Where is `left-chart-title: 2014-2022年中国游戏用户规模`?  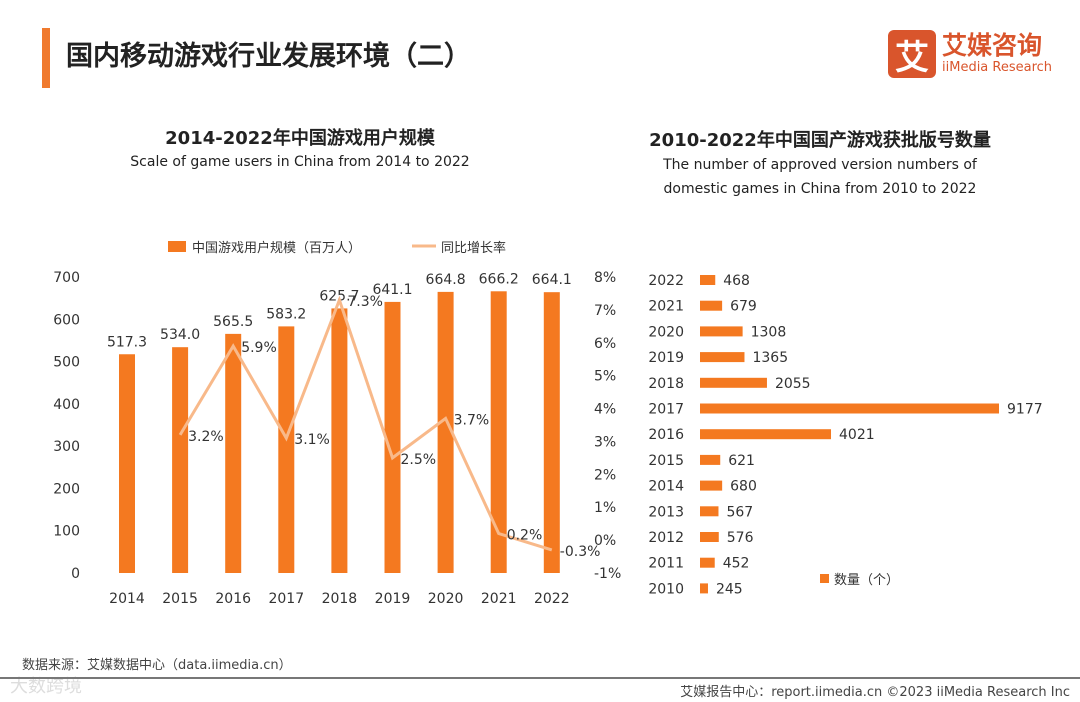 left-chart-title: 2014-2022年中国游戏用户规模 is located at coordinates (300, 138).